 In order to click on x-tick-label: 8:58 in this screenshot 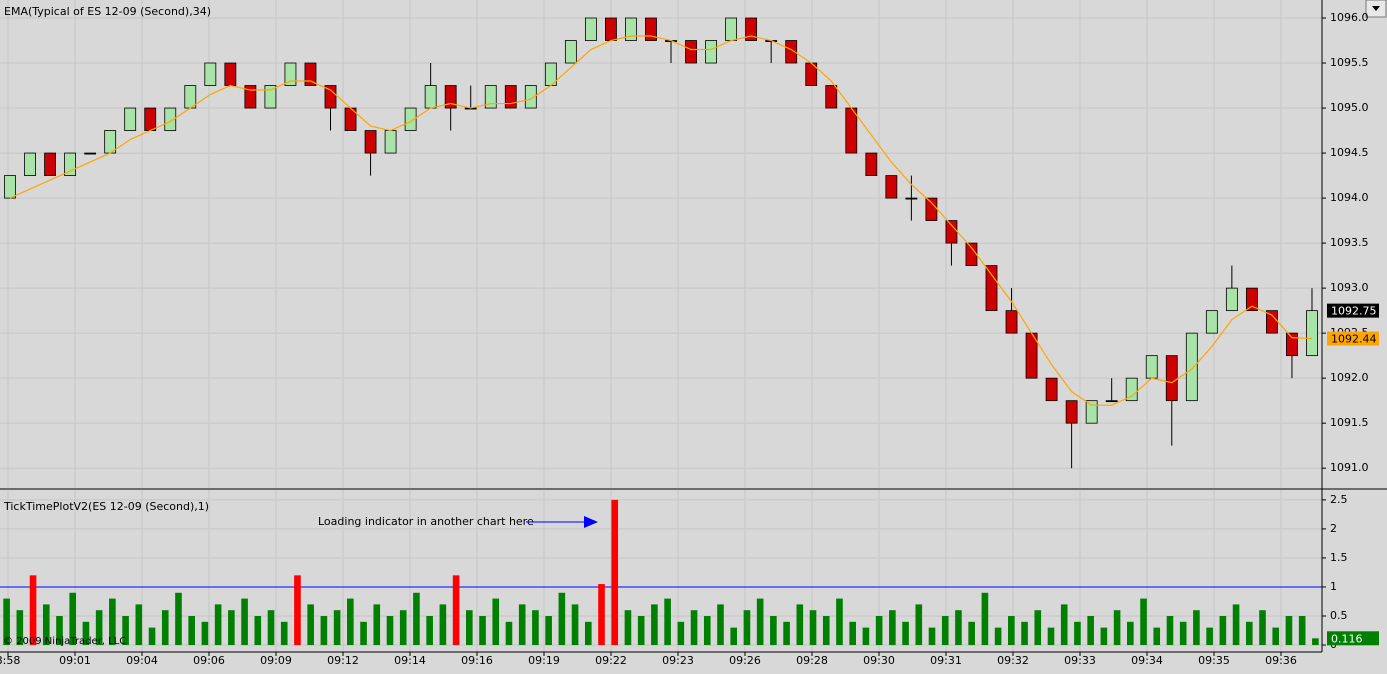, I will do `click(10, 660)`.